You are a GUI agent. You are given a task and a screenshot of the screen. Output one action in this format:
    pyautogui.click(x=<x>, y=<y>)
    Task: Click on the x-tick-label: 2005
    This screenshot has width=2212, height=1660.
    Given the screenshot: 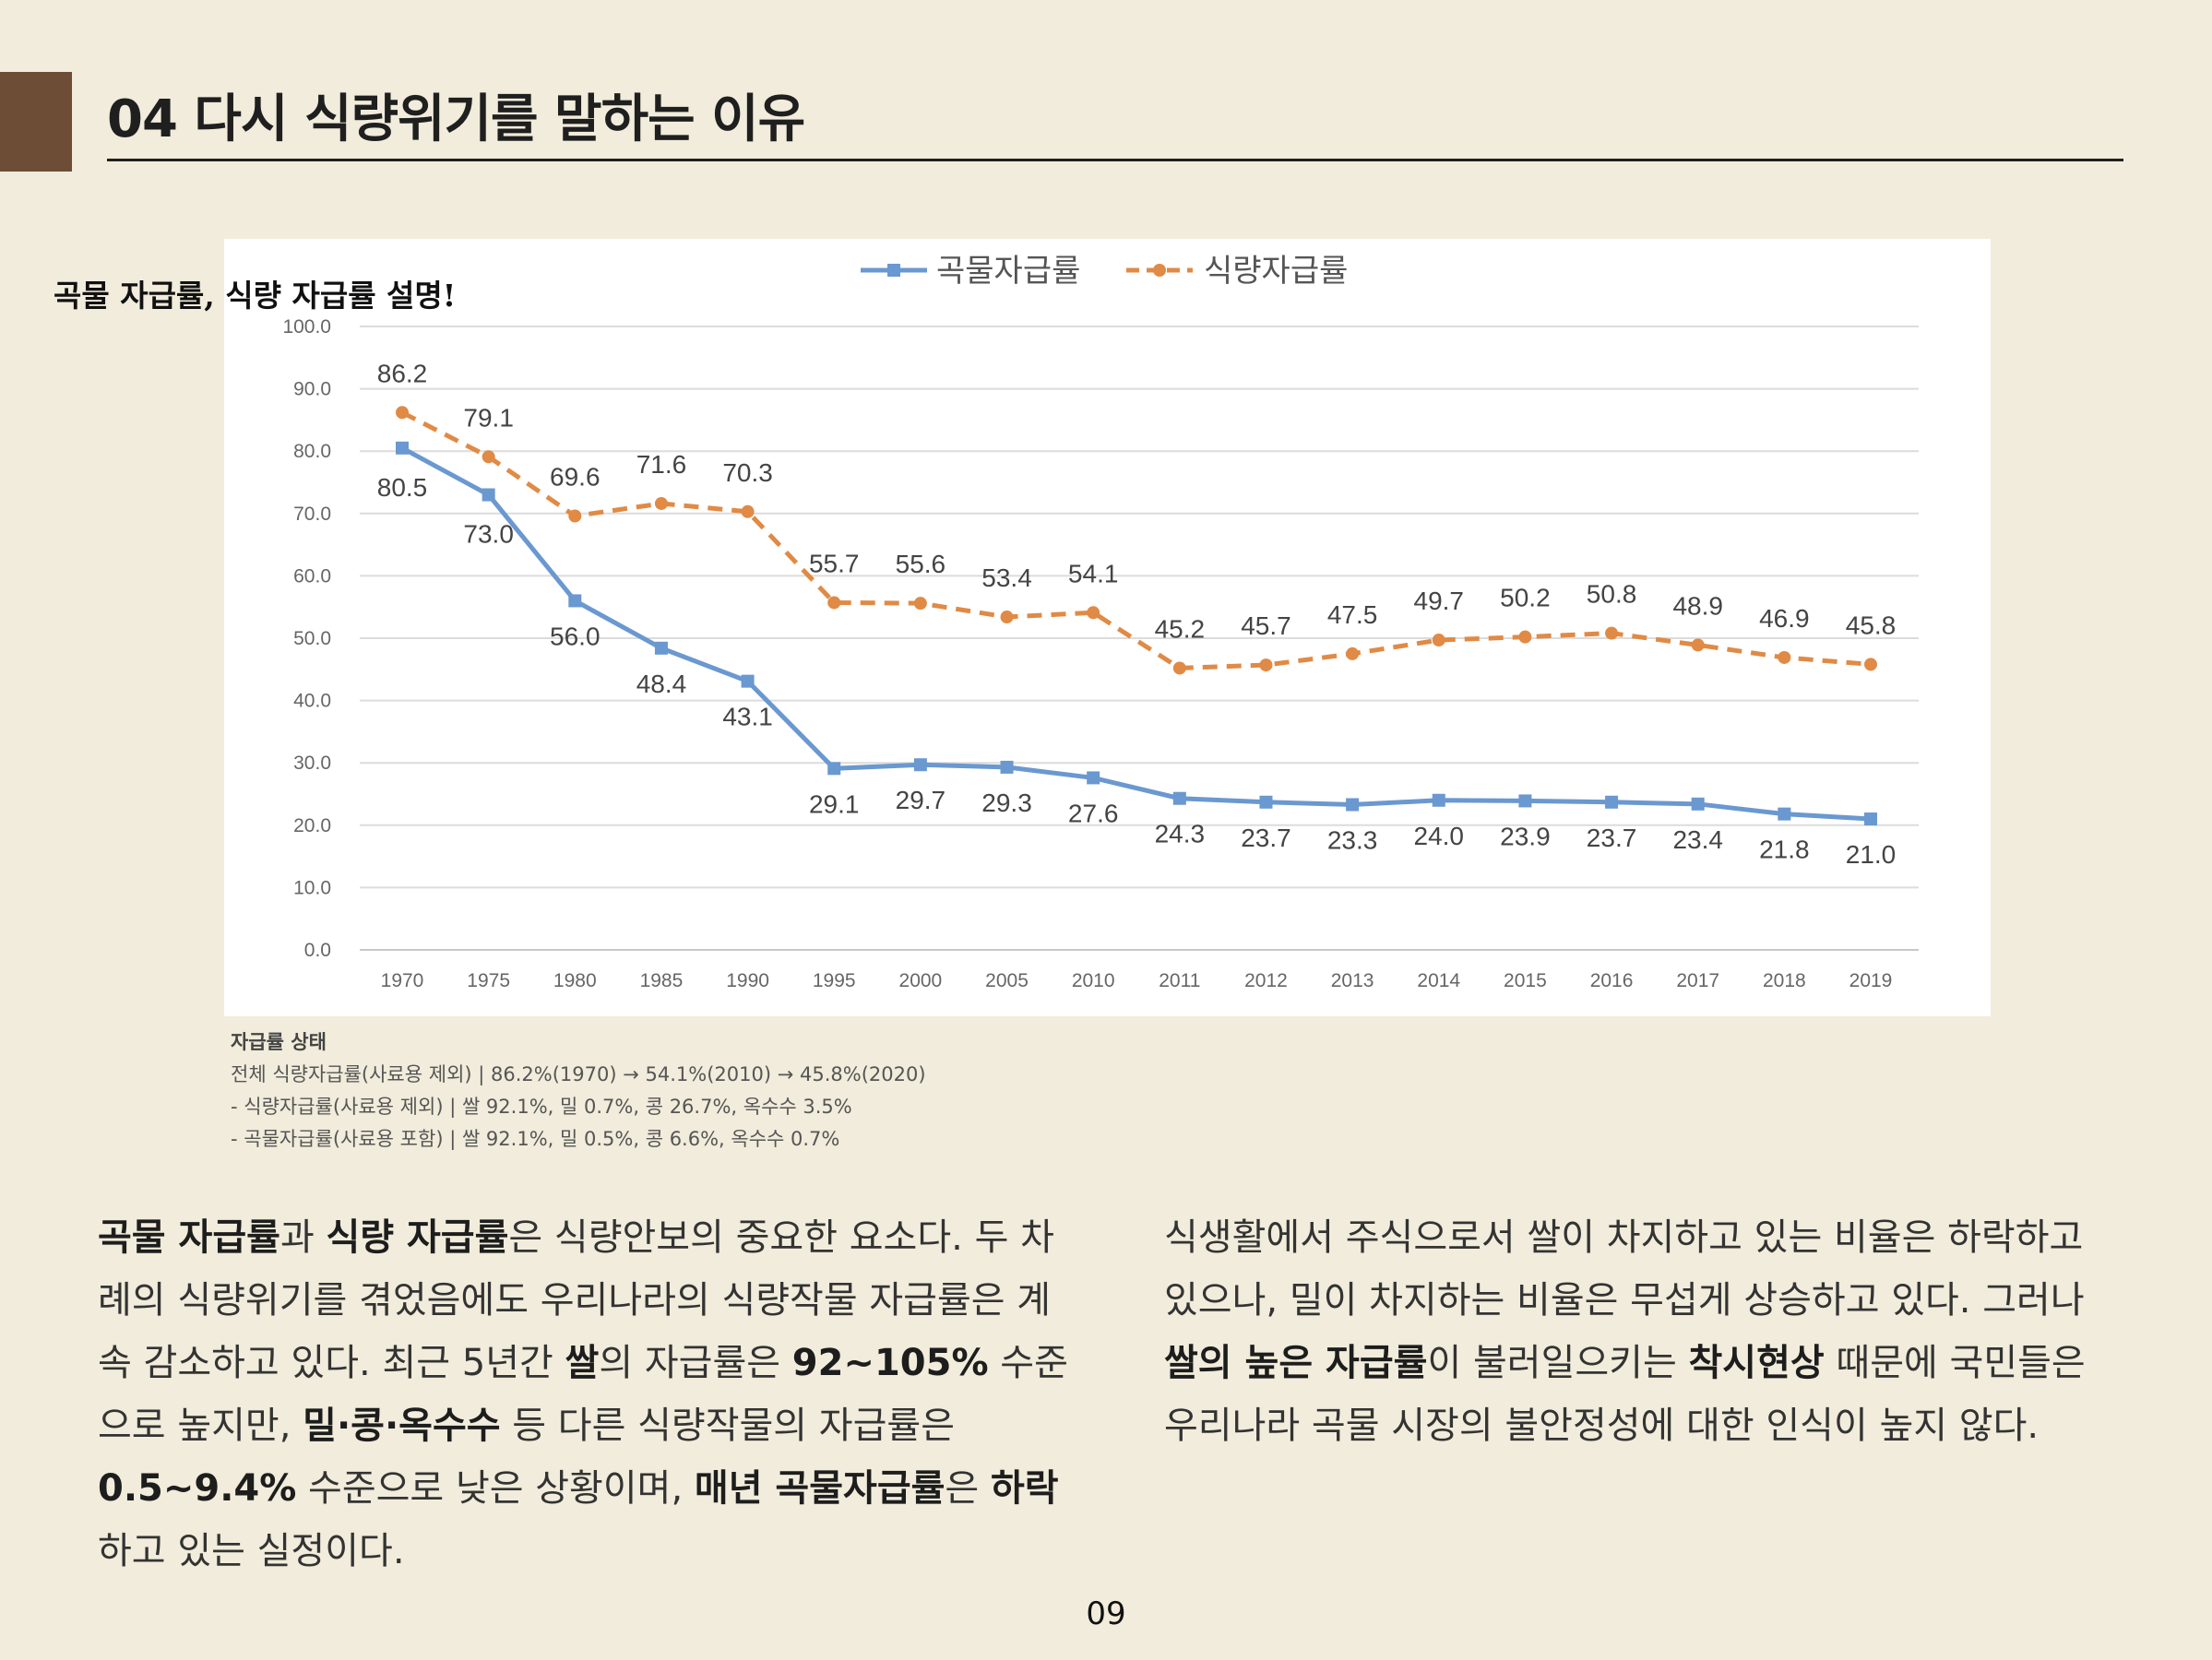 What is the action you would take?
    pyautogui.click(x=1007, y=980)
    